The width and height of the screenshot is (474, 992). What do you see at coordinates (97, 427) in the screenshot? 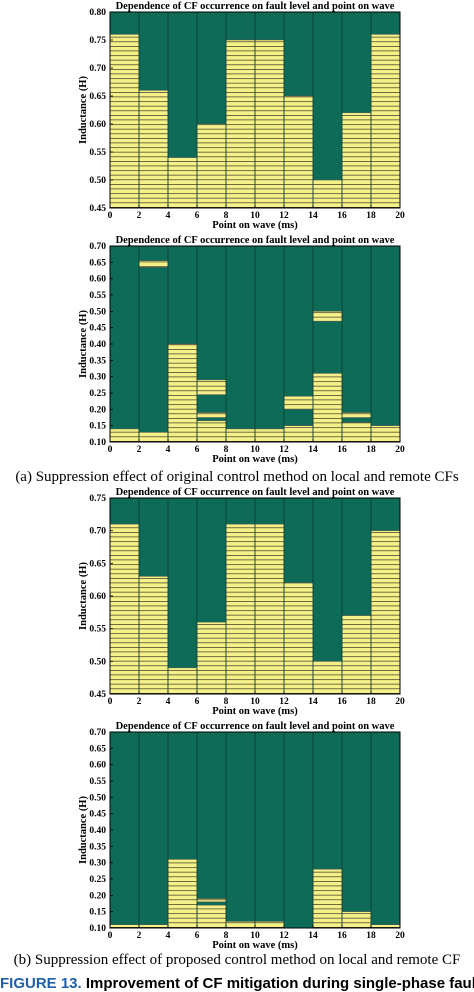
I see `y-tick-label: 0.15` at bounding box center [97, 427].